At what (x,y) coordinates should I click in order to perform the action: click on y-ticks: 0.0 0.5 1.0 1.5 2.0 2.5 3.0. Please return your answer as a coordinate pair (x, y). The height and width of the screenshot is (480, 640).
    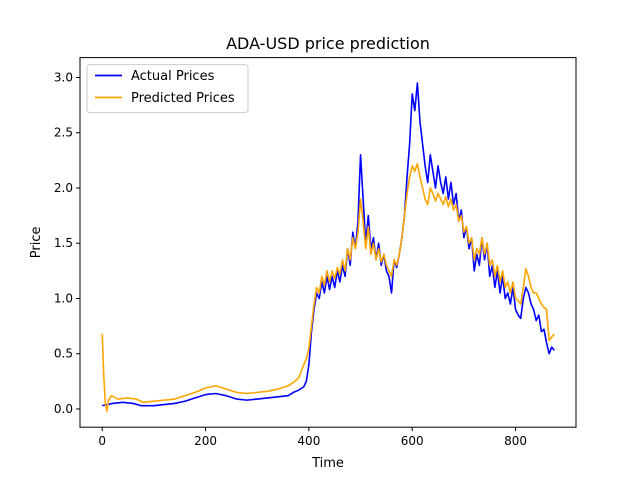
    Looking at the image, I should click on (67, 243).